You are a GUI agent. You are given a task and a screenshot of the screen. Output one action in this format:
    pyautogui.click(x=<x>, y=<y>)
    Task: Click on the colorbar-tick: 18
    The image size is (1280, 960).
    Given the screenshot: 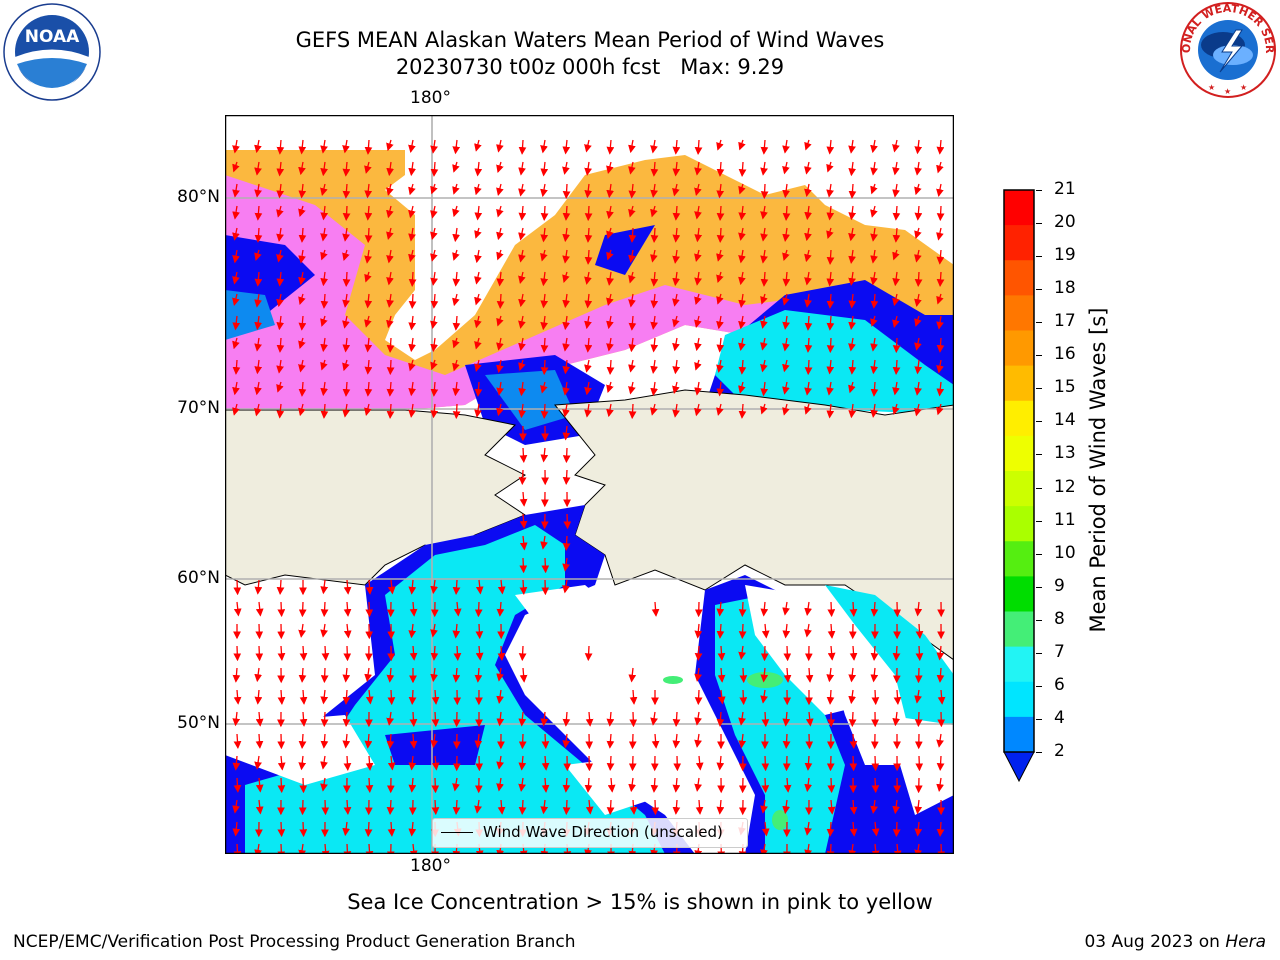 What is the action you would take?
    pyautogui.click(x=1065, y=288)
    